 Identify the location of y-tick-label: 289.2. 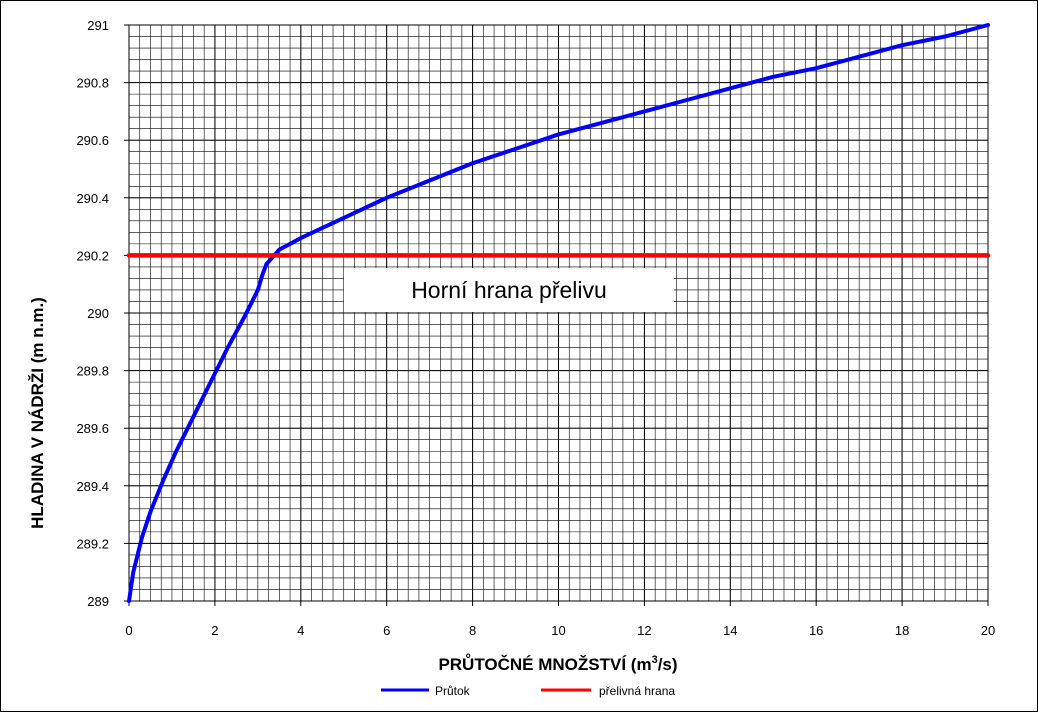
(92, 543).